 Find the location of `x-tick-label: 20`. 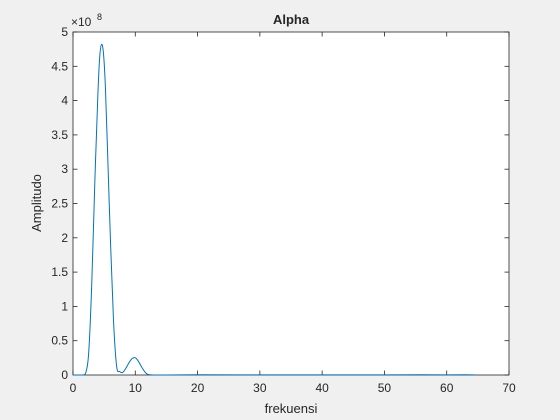

x-tick-label: 20 is located at coordinates (198, 388).